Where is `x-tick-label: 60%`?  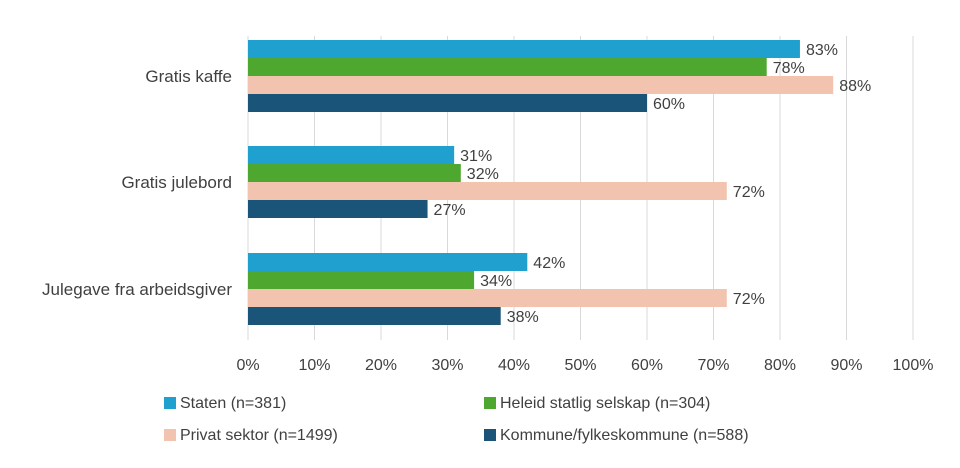 x-tick-label: 60% is located at coordinates (647, 365).